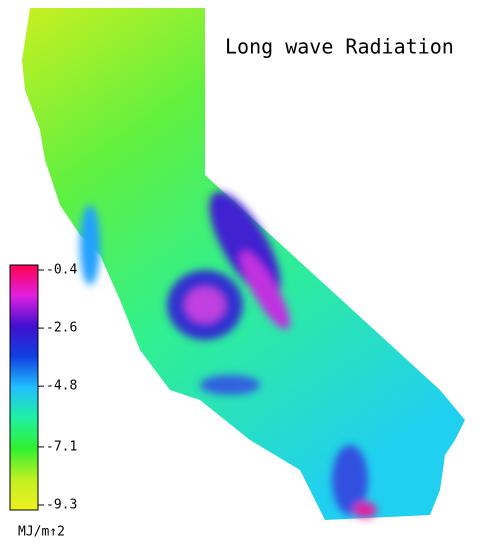 The width and height of the screenshot is (500, 554). What do you see at coordinates (61, 386) in the screenshot?
I see `colorbar-tick-label: -4.8` at bounding box center [61, 386].